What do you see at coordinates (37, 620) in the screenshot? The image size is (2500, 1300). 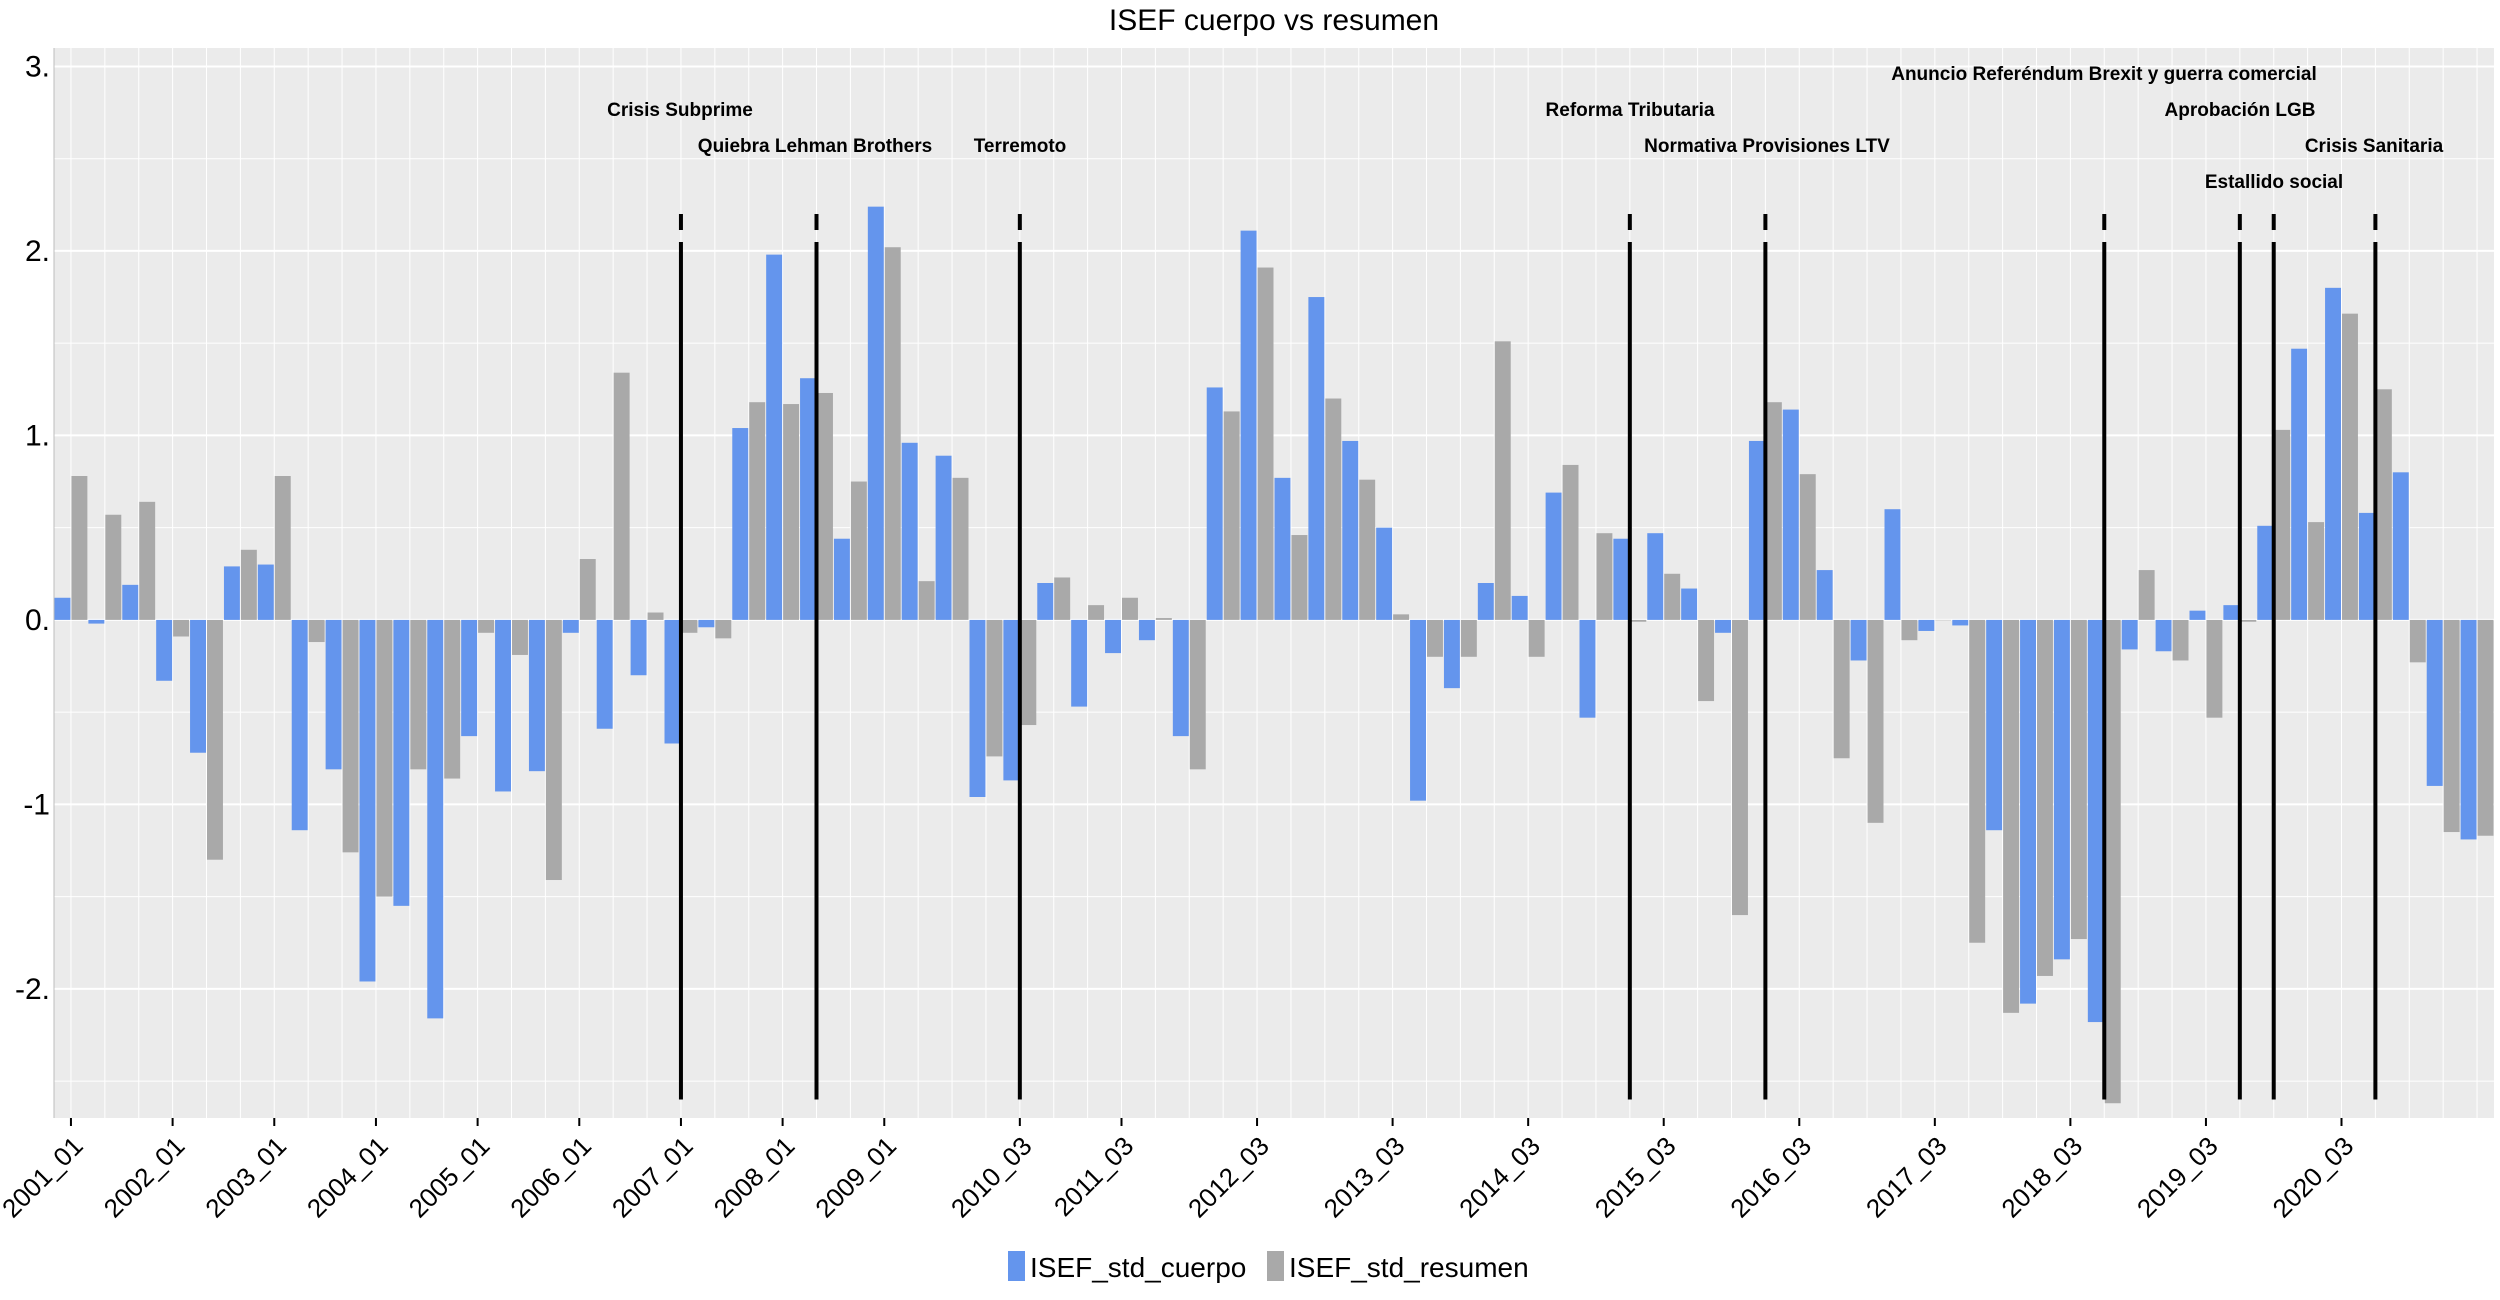 I see `y-tick-label: 0.` at bounding box center [37, 620].